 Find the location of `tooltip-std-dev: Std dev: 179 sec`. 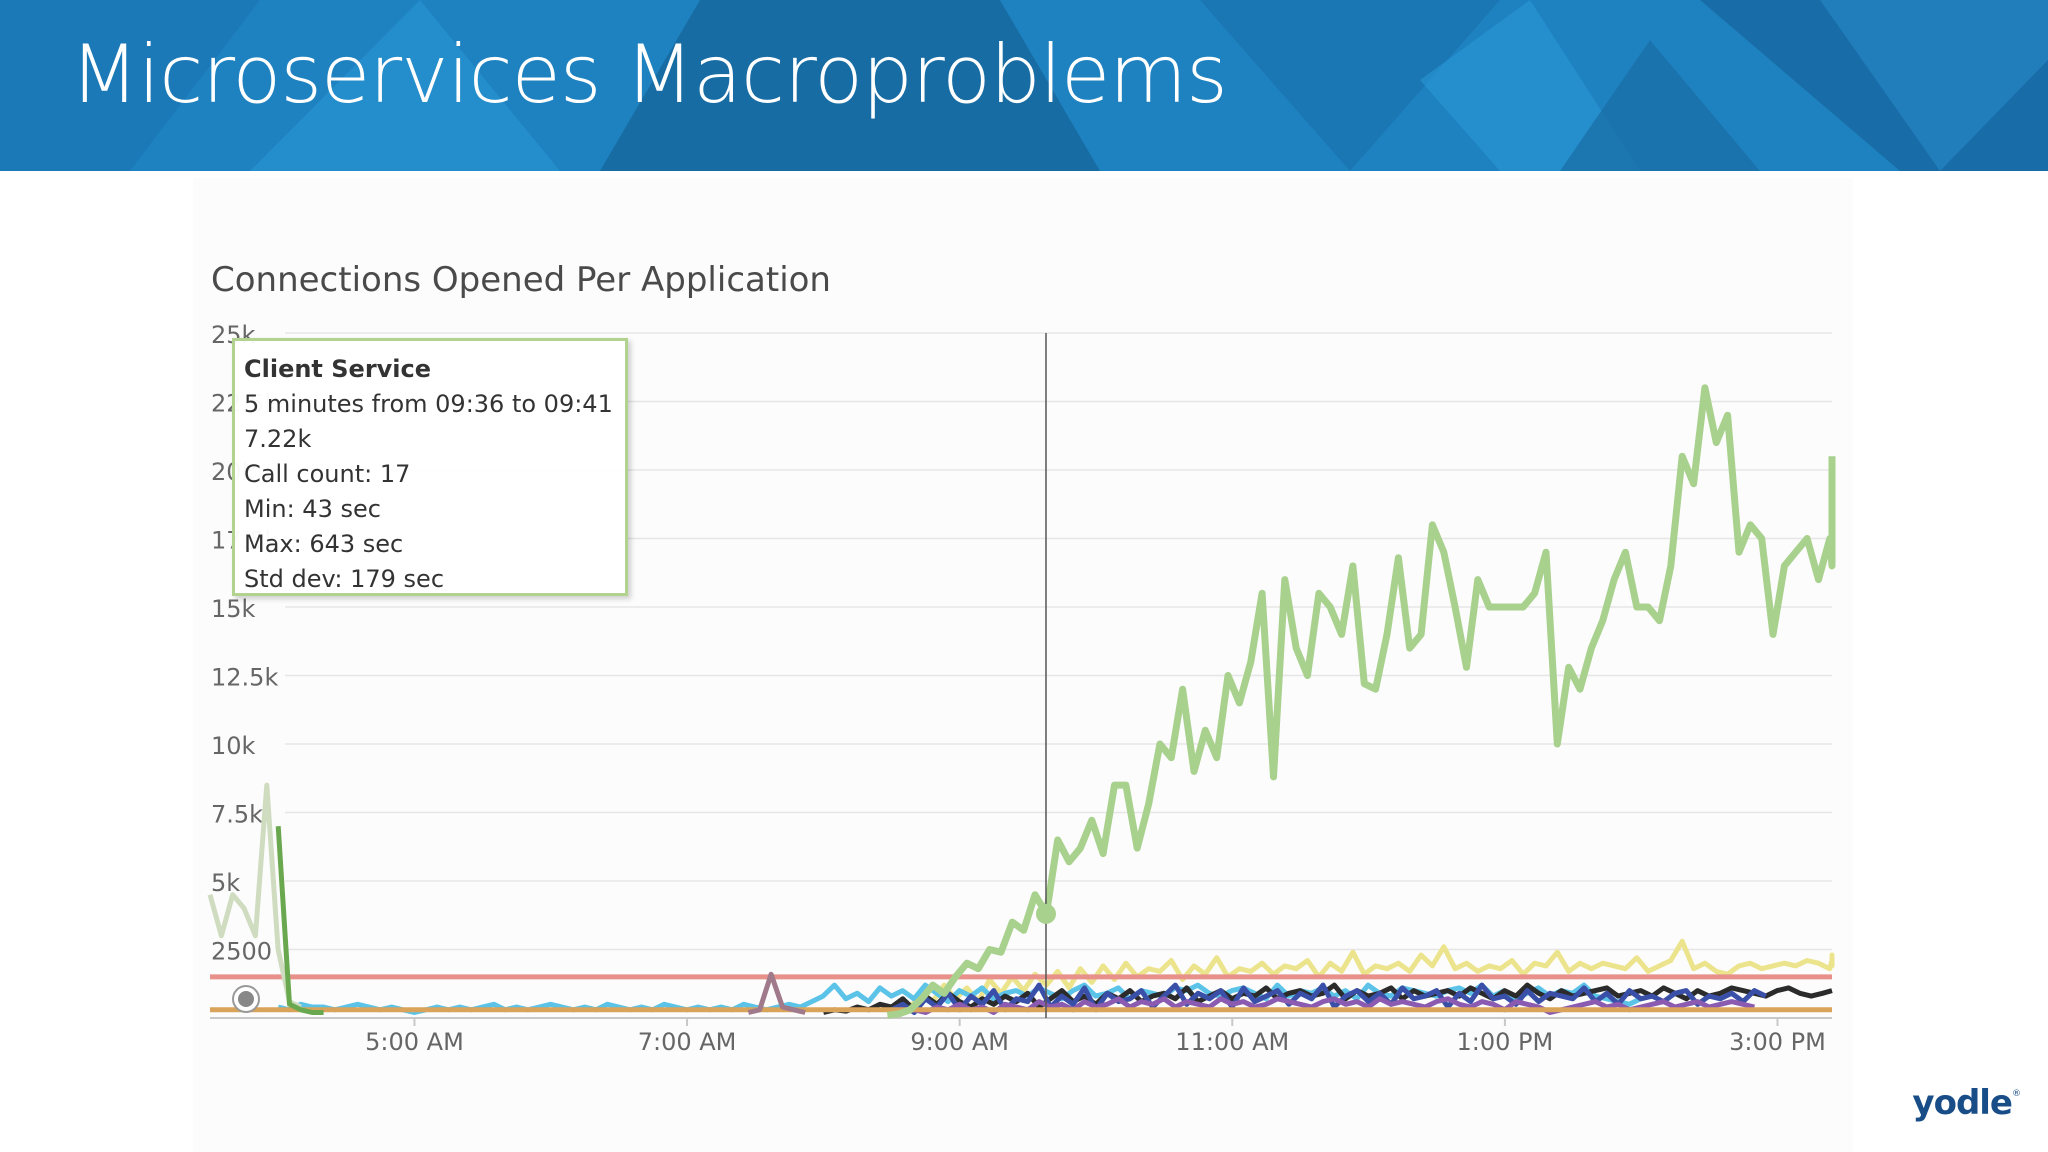

tooltip-std-dev: Std dev: 179 sec is located at coordinates (344, 579).